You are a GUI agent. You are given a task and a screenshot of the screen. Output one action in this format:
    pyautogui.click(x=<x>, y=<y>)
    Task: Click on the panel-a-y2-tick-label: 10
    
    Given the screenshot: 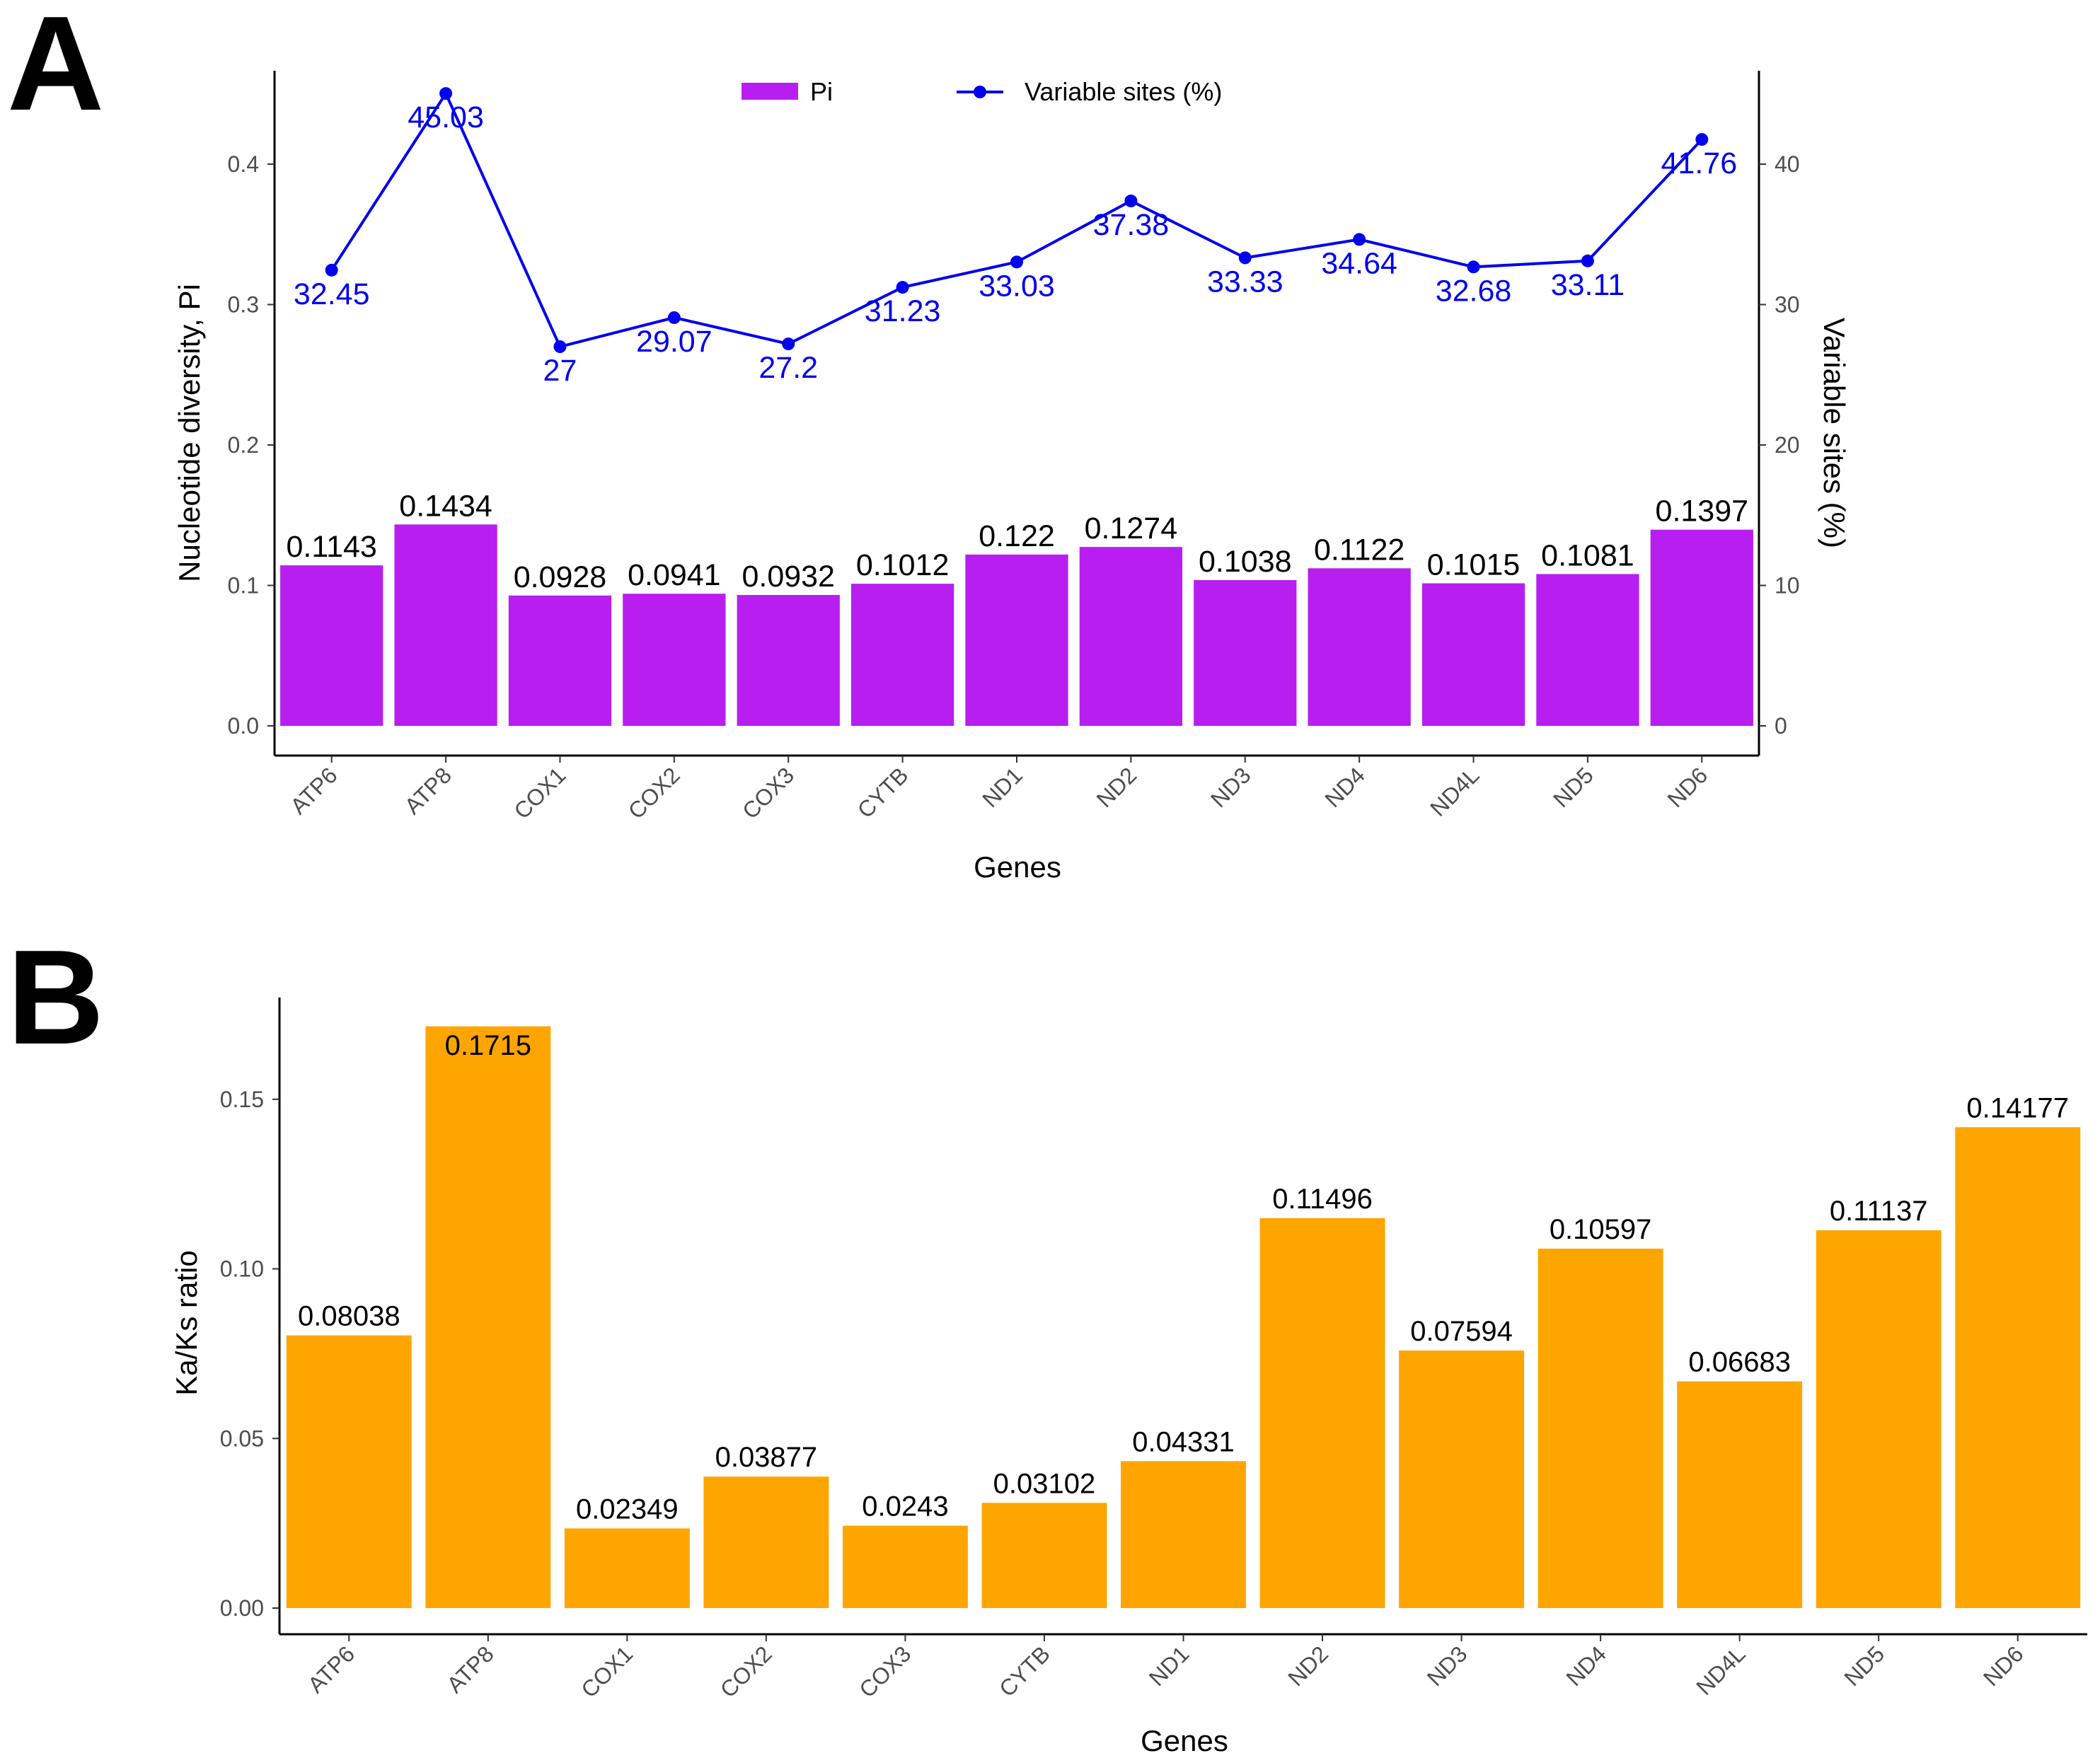 What is the action you would take?
    pyautogui.click(x=1787, y=586)
    